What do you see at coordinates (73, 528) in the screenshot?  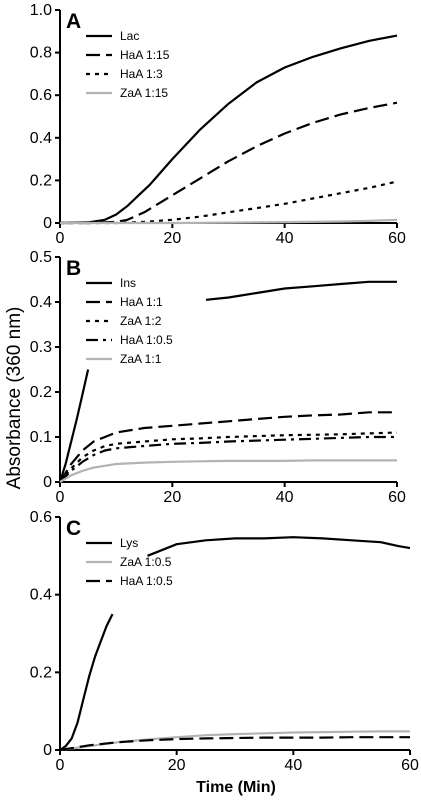 I see `panel-letter: C` at bounding box center [73, 528].